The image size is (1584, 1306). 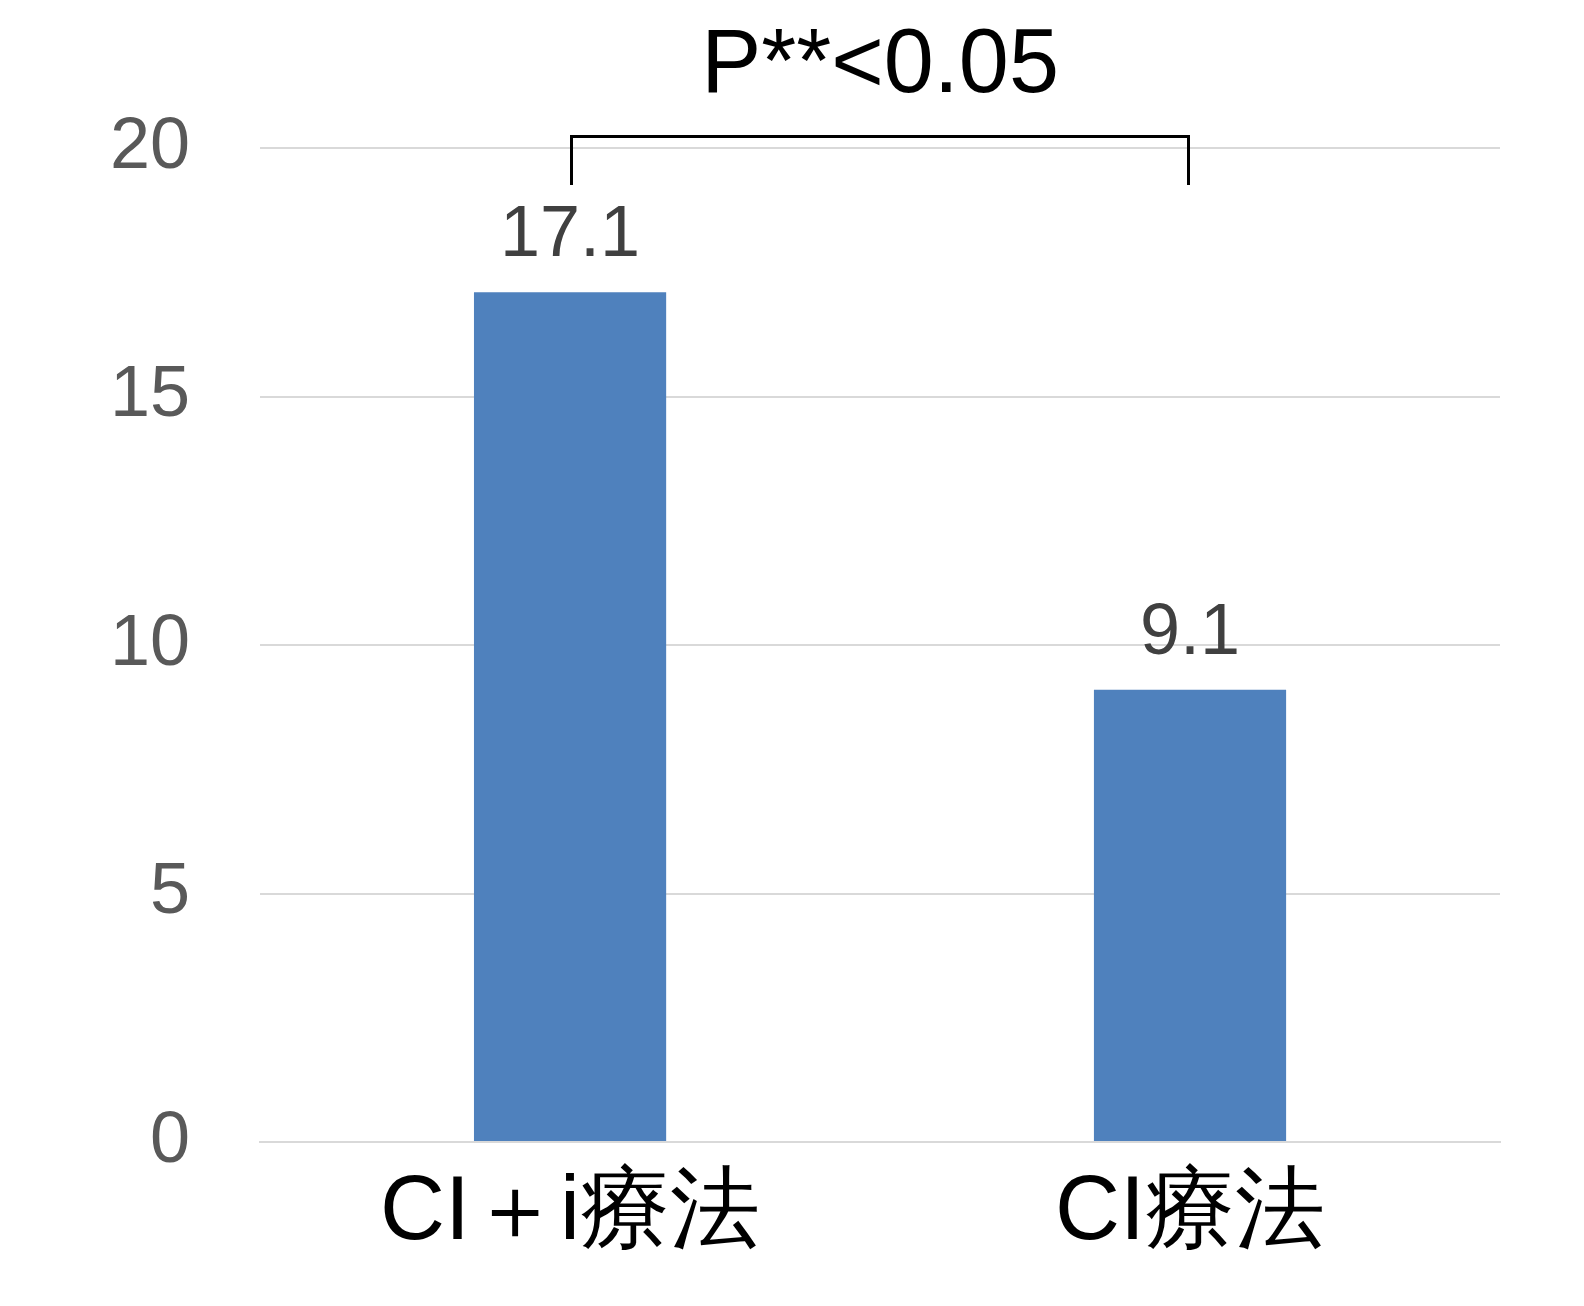 What do you see at coordinates (570, 230) in the screenshot?
I see `data-label: 17.1` at bounding box center [570, 230].